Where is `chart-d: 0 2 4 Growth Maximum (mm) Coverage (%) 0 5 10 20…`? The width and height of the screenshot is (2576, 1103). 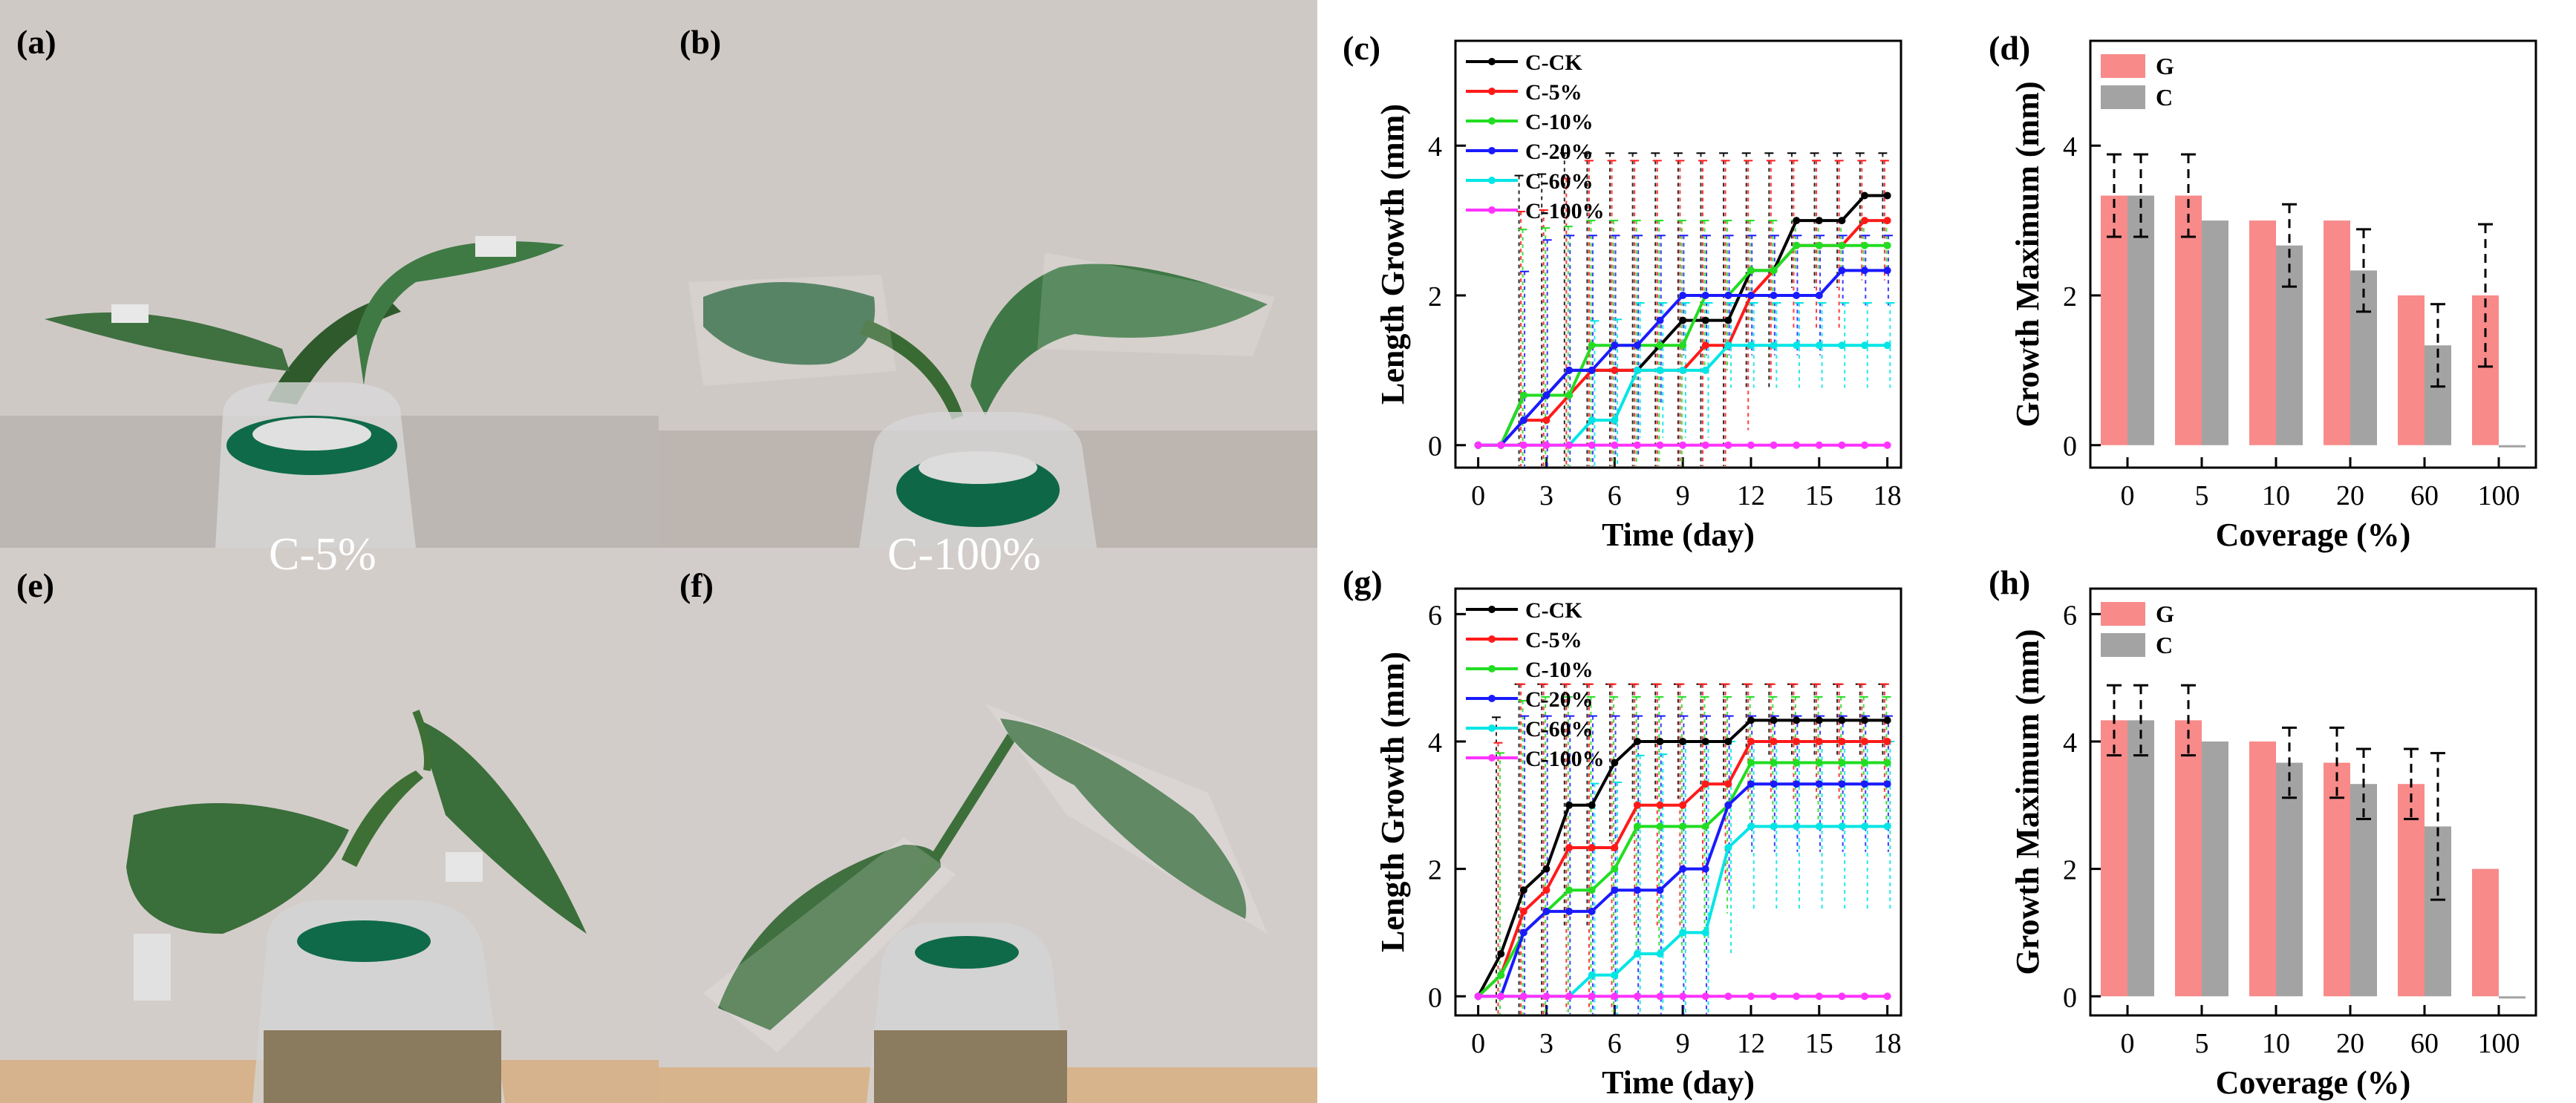 chart-d: 0 2 4 Growth Maximum (mm) Coverage (%) 0 5 10 20… is located at coordinates (2264, 276).